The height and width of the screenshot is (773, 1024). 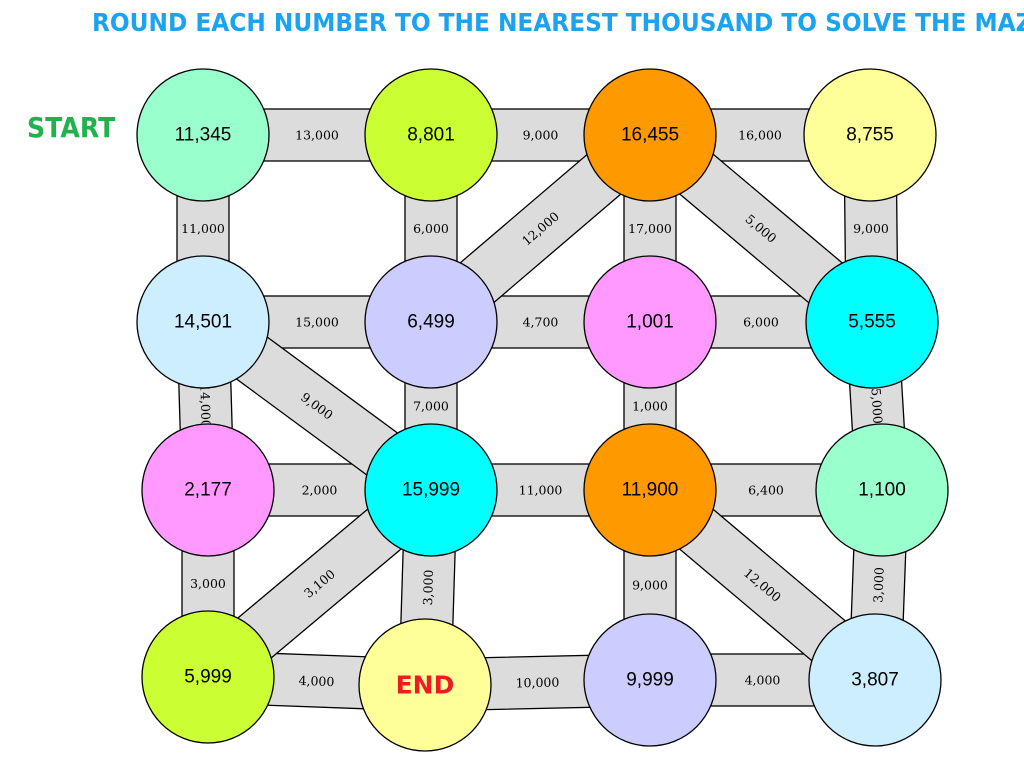 What do you see at coordinates (760, 135) in the screenshot?
I see `maze-path-label: 16,000` at bounding box center [760, 135].